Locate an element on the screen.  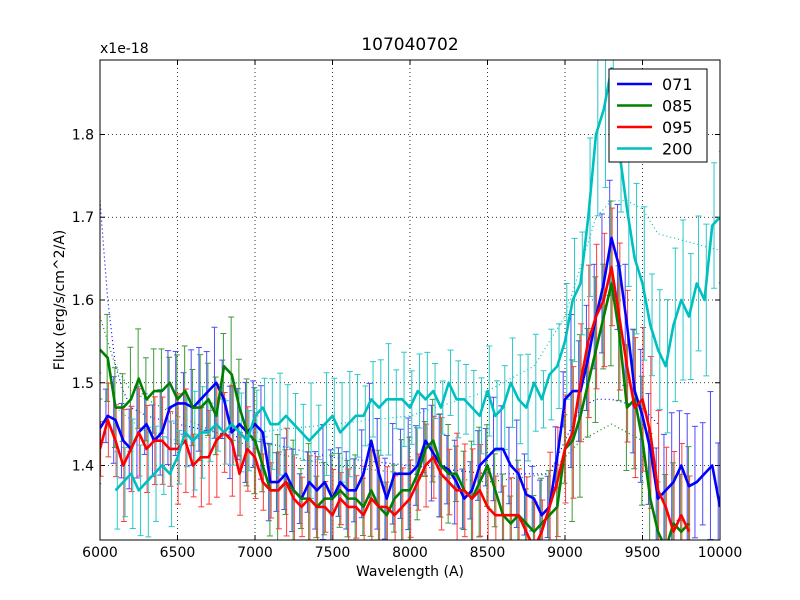
x-tick-label: 7000 is located at coordinates (255, 553).